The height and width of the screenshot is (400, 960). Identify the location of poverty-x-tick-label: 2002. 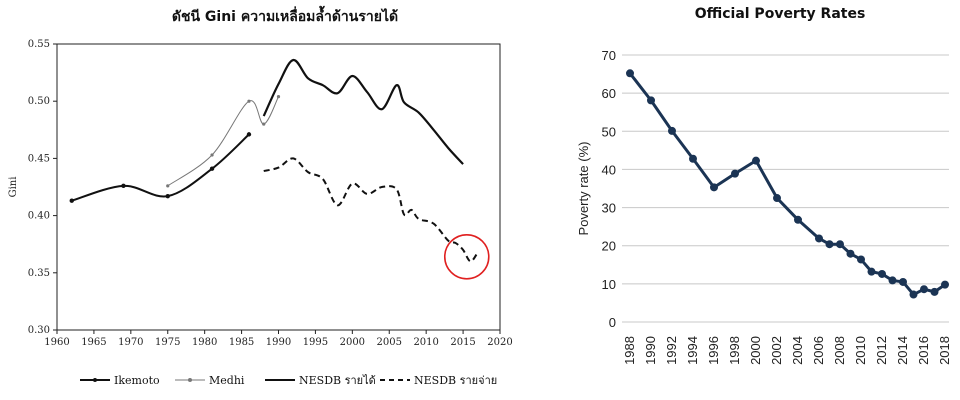
(776, 350).